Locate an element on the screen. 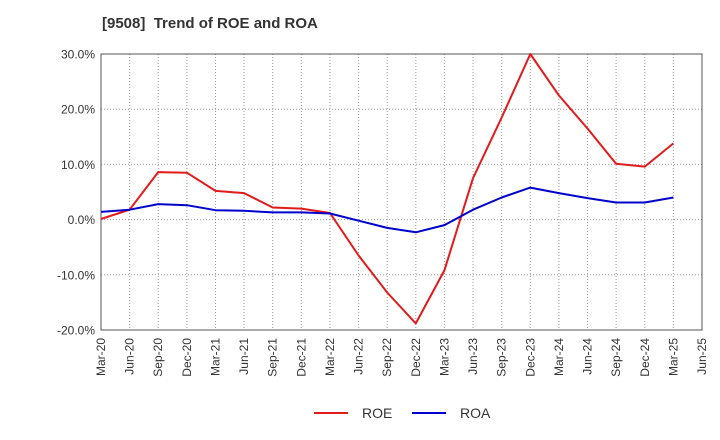 The image size is (720, 440). legend-item-roe: ROE is located at coordinates (353, 413).